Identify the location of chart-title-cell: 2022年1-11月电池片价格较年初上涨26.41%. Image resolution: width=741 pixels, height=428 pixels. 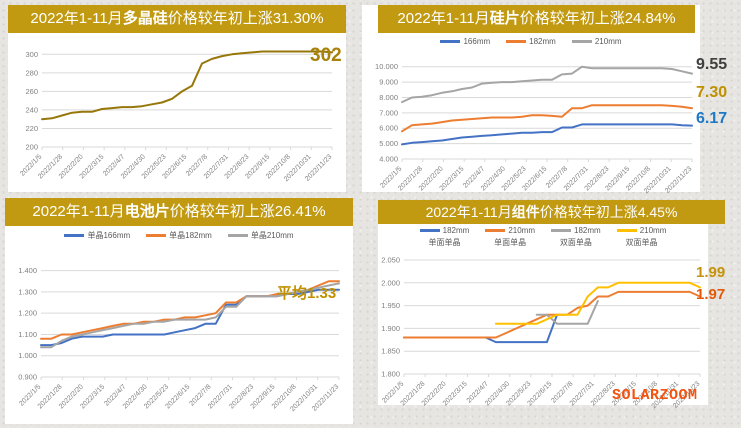
(179, 212).